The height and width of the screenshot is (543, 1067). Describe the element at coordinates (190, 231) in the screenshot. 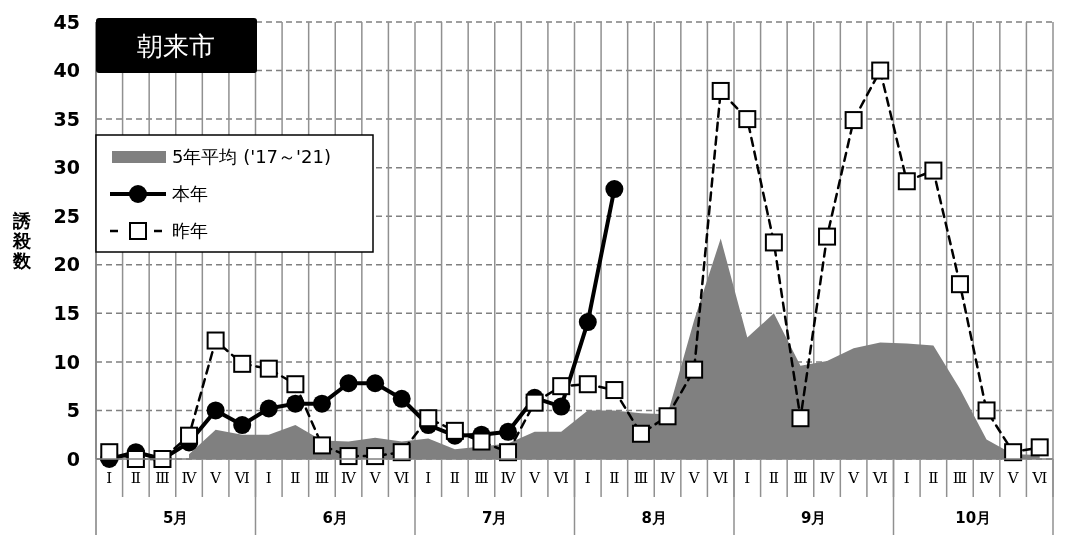

I see `legend-label: 昨年` at that location.